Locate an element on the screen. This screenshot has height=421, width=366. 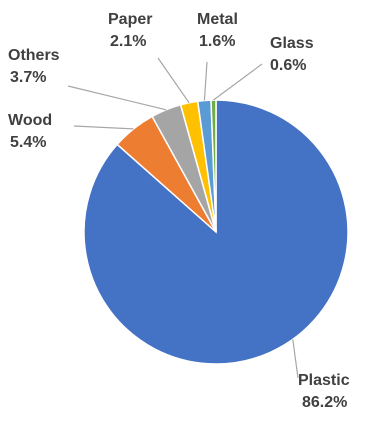
slice-label-plastic: Plastic 86.2% is located at coordinates (324, 391).